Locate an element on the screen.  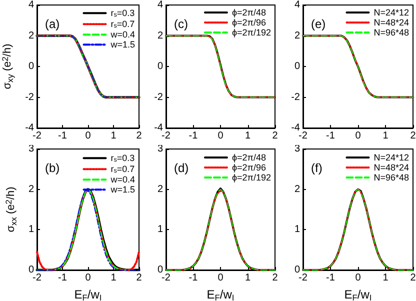
annotation: (e) is located at coordinates (318, 24).